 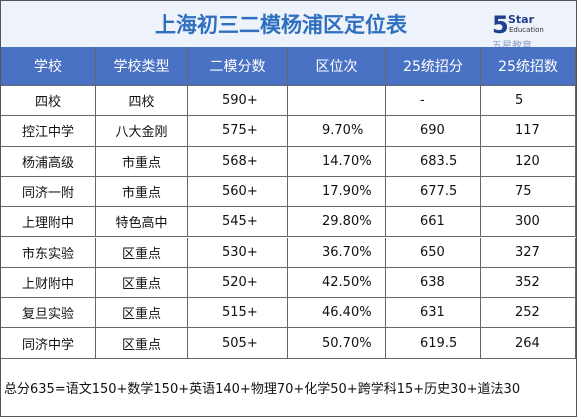 What do you see at coordinates (512, 44) in the screenshot?
I see `logo-cn: 五星教育` at bounding box center [512, 44].